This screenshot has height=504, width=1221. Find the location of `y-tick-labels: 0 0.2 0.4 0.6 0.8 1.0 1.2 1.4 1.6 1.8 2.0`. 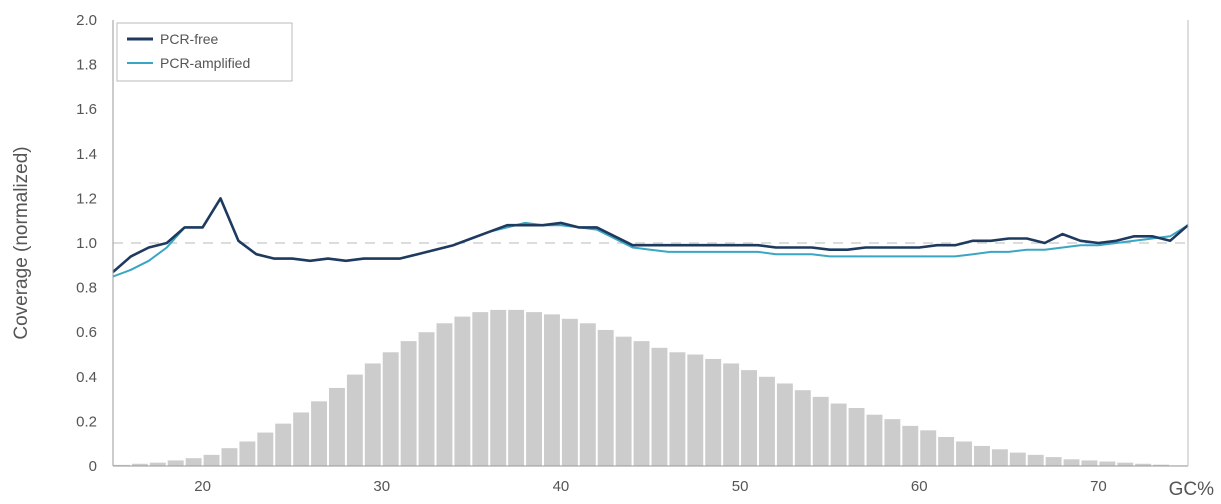

y-tick-labels: 0 0.2 0.4 0.6 0.8 1.0 1.2 1.4 1.6 1.8 2.0 is located at coordinates (86, 243).